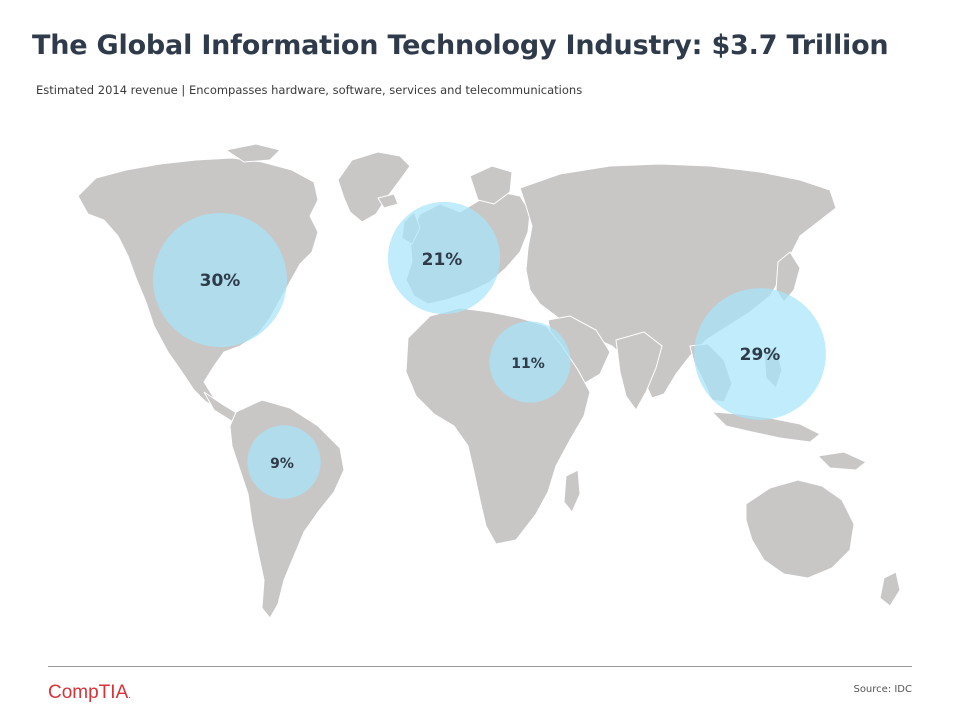  What do you see at coordinates (374, 187) in the screenshot?
I see `land-greenland` at bounding box center [374, 187].